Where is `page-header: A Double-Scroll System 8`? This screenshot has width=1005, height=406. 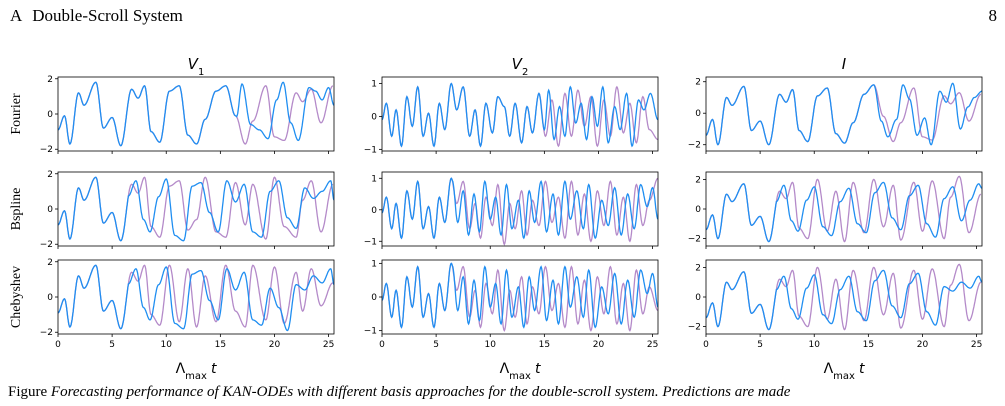
page-header: A Double-Scroll System 8 is located at coordinates (503, 18).